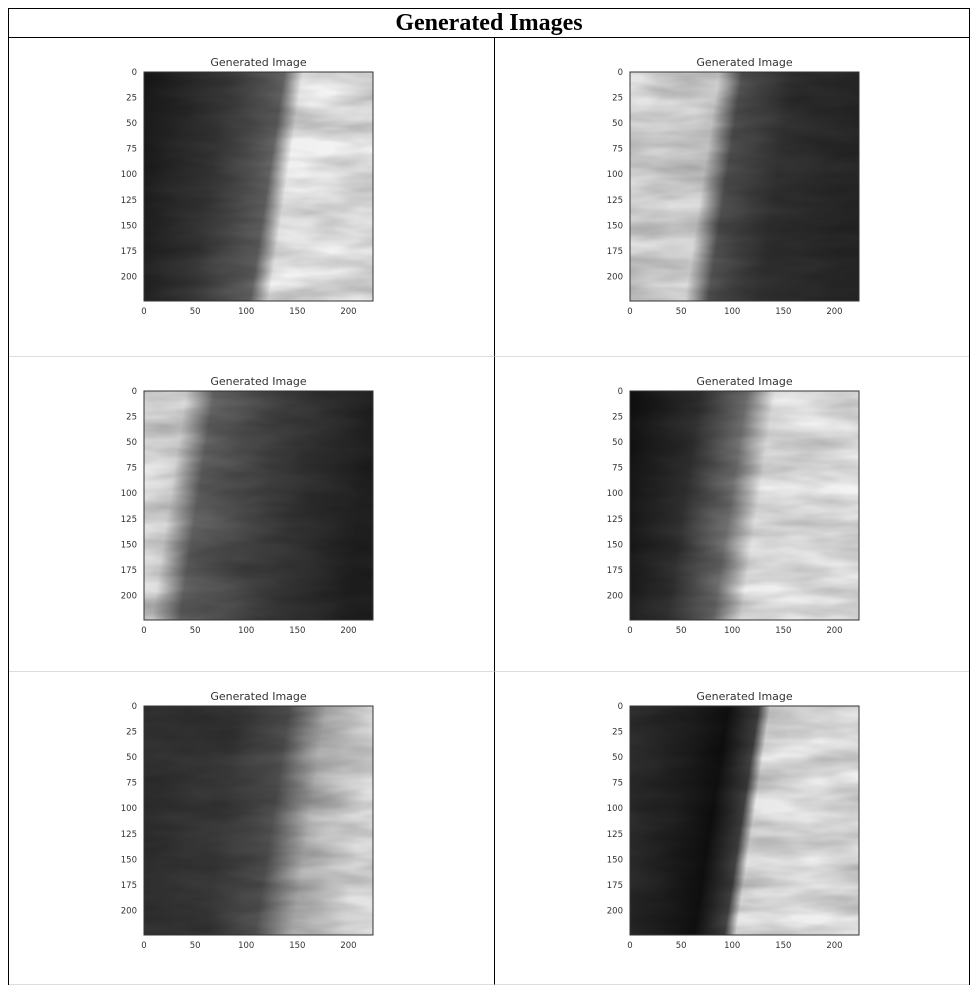 This screenshot has width=971, height=985. I want to click on header-title: Generated Images, so click(489, 23).